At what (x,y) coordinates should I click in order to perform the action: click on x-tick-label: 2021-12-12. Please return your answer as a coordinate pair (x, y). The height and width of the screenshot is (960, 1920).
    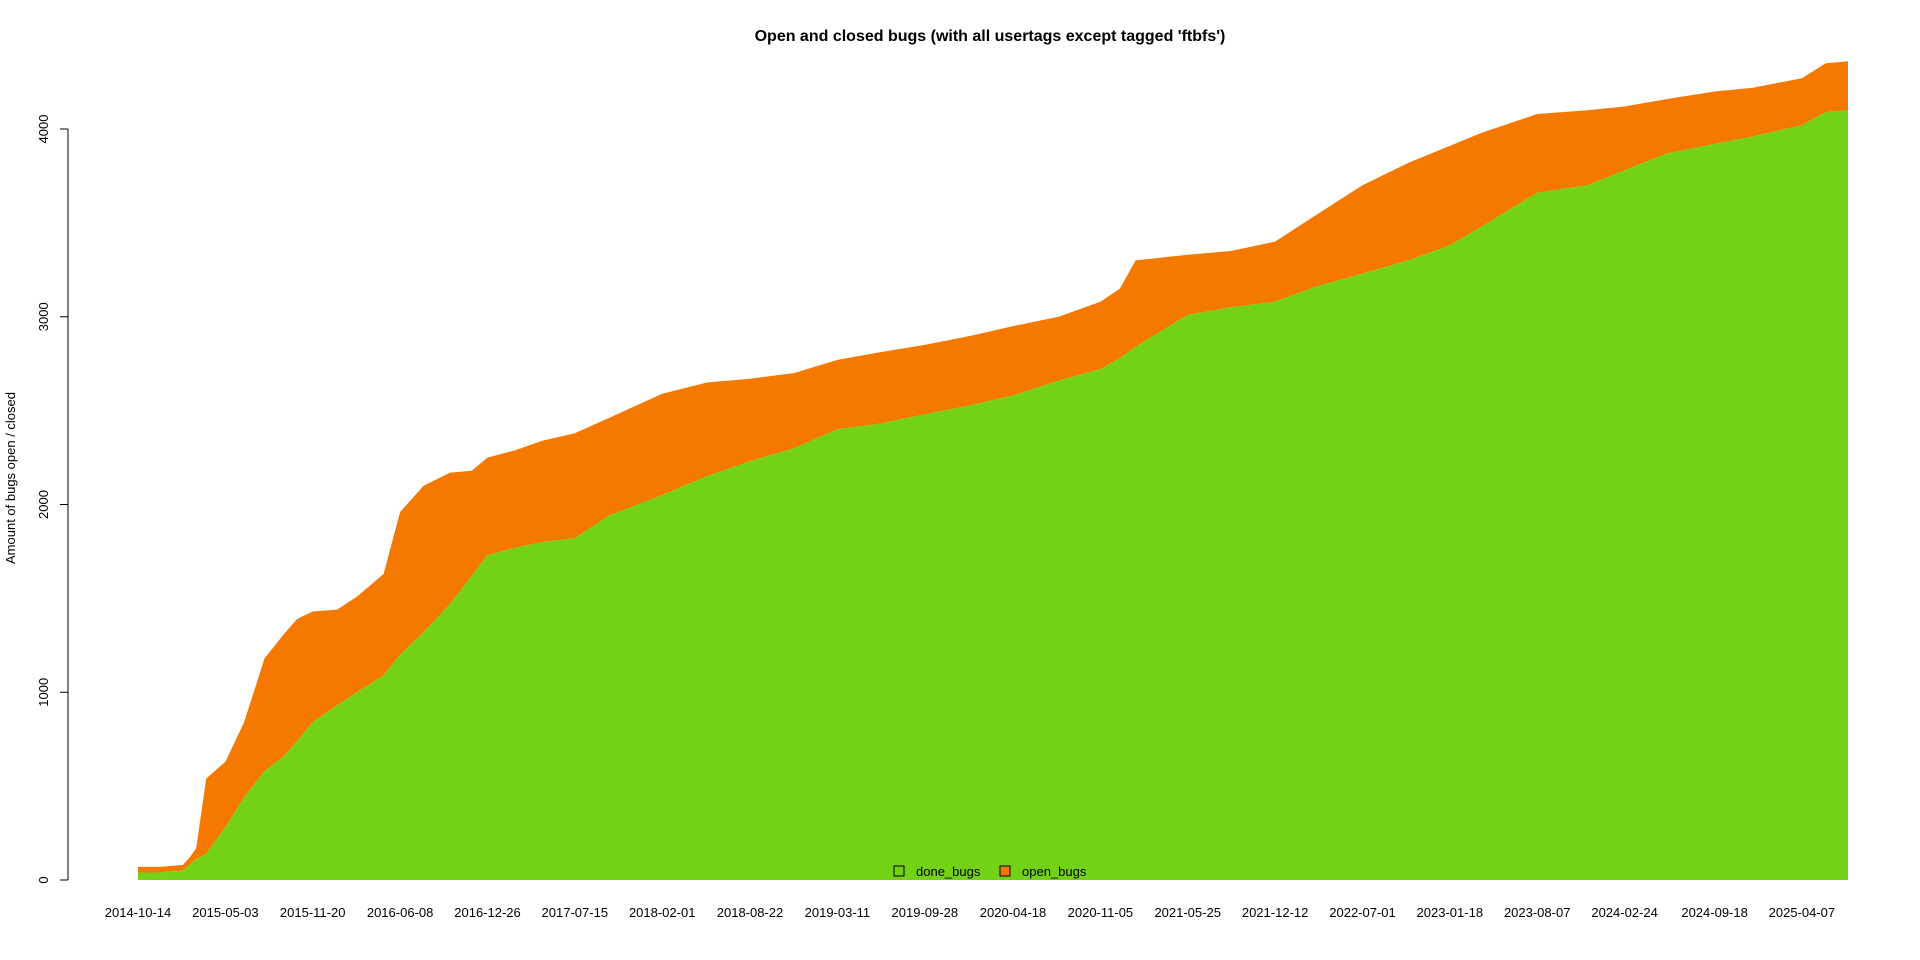
    Looking at the image, I should click on (1275, 912).